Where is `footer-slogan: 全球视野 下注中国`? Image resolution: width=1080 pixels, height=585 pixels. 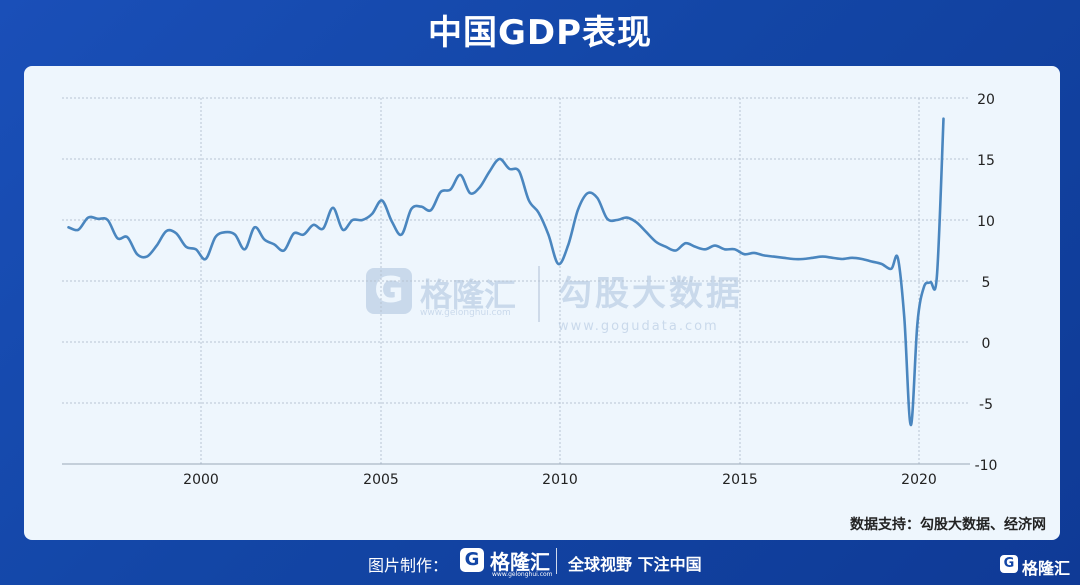 footer-slogan: 全球视野 下注中国 is located at coordinates (635, 564).